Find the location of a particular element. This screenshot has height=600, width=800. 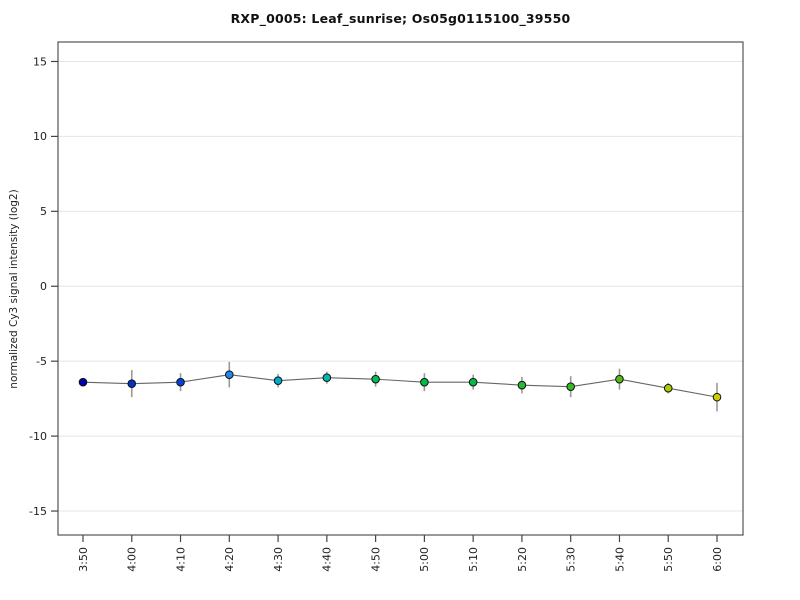

svg-text: 10 is located at coordinates (40, 136).